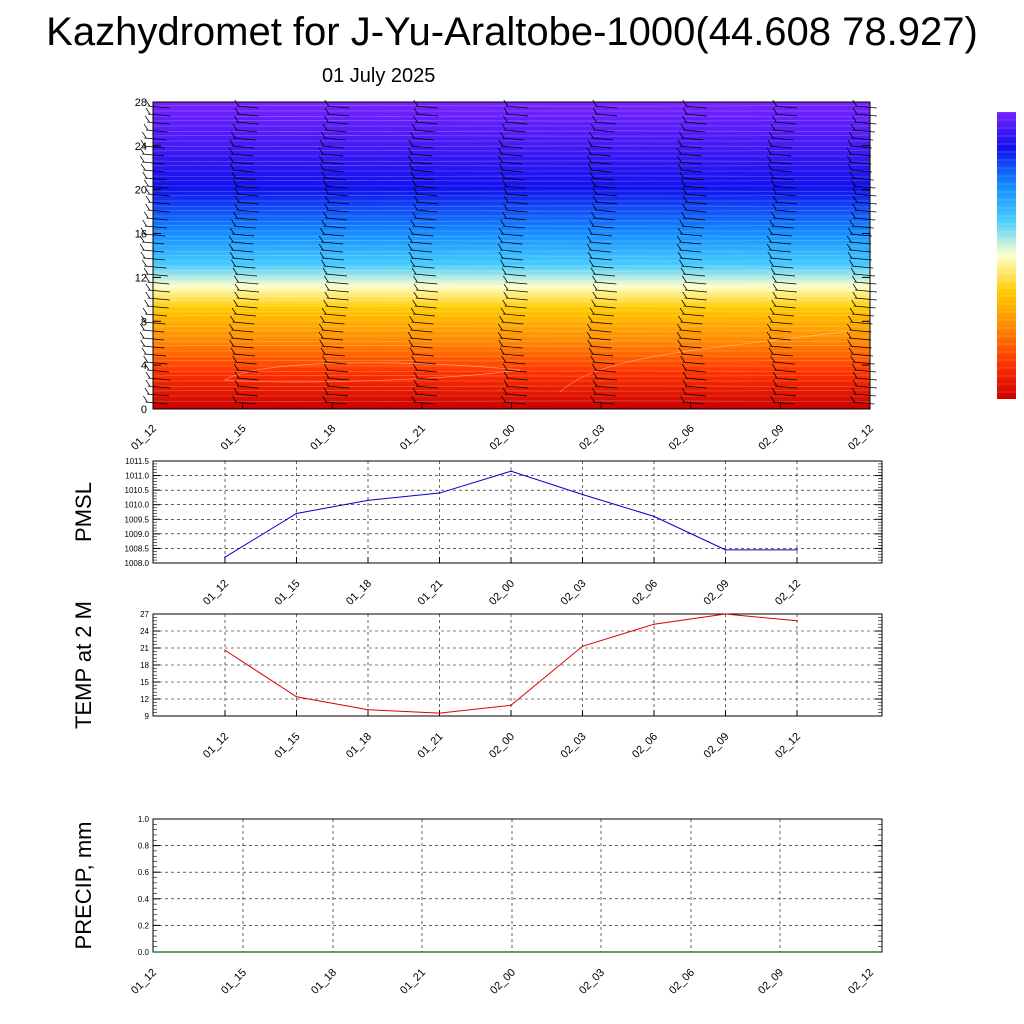  What do you see at coordinates (147, 716) in the screenshot?
I see `y-tick-label: 9` at bounding box center [147, 716].